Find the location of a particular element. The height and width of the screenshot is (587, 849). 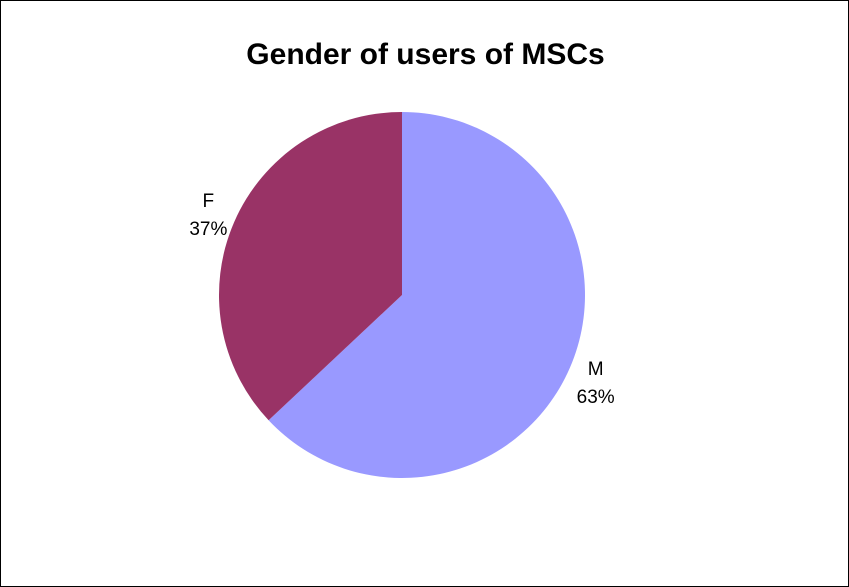

chart-title: Gender of users of MSCs is located at coordinates (425, 54).